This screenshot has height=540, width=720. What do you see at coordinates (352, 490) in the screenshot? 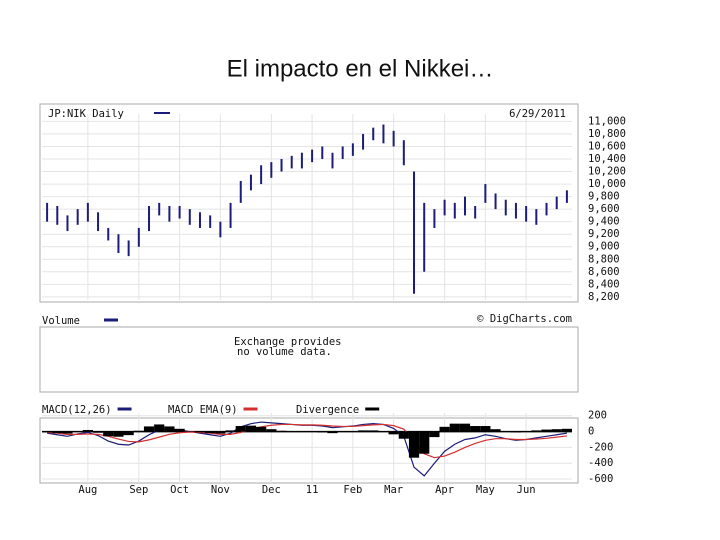
I see `x-tick-label: Feb` at bounding box center [352, 490].